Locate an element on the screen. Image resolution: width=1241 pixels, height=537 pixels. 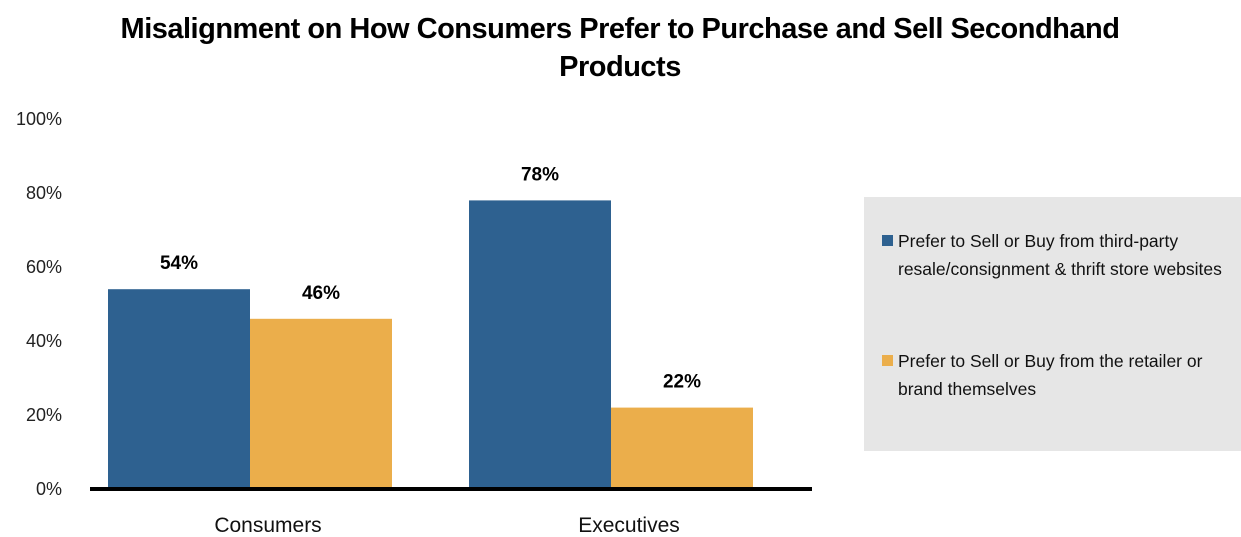
data-label-executives-series-2: 22% is located at coordinates (682, 382).